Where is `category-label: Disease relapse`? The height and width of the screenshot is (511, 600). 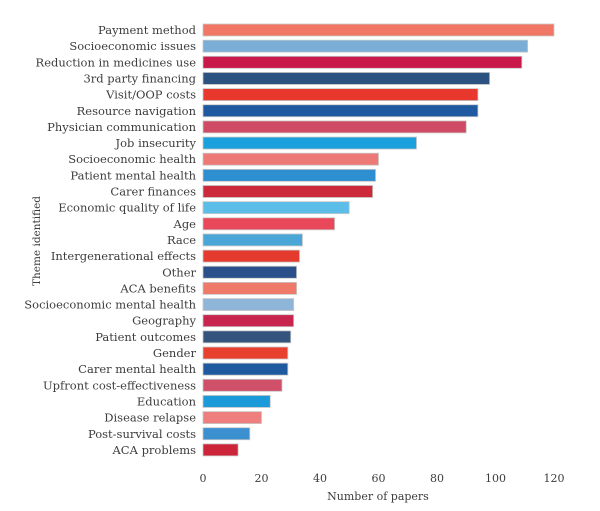
category-label: Disease relapse is located at coordinates (150, 418).